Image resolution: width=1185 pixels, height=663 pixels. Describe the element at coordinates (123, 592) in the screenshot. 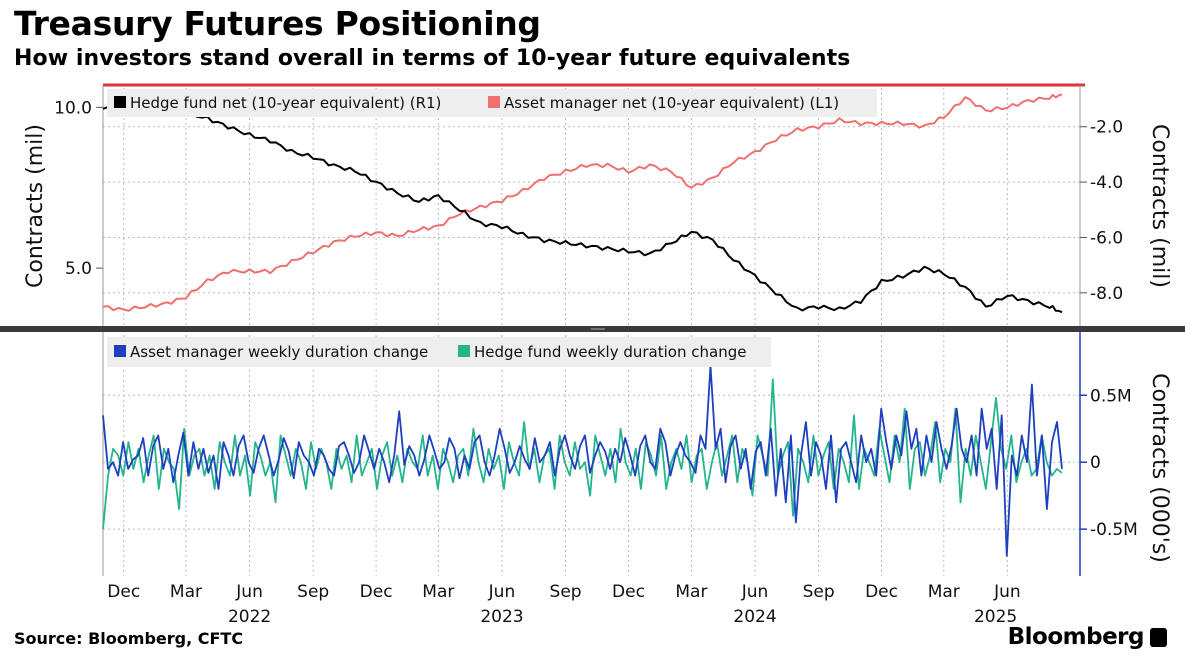

I see `x-tick-label-0: Dec` at that location.